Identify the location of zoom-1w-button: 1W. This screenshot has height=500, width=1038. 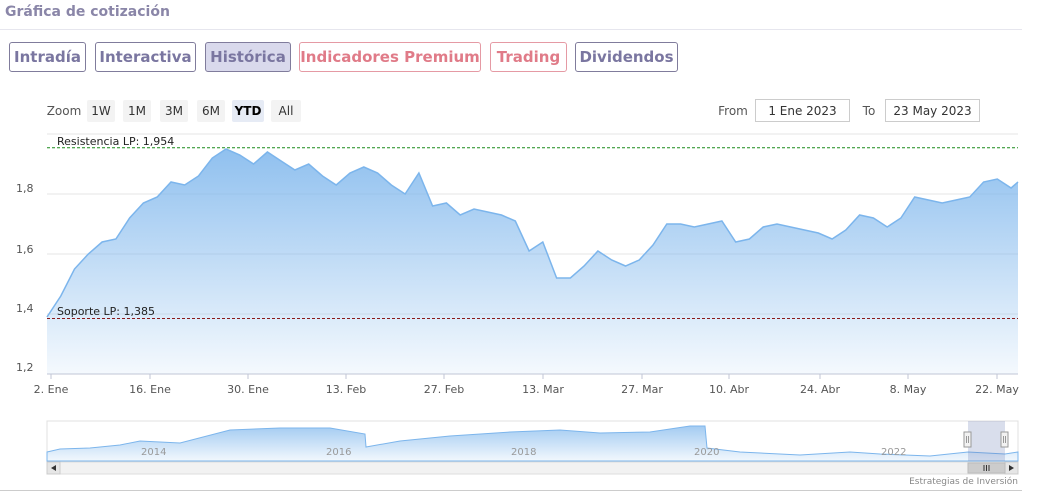
(101, 111).